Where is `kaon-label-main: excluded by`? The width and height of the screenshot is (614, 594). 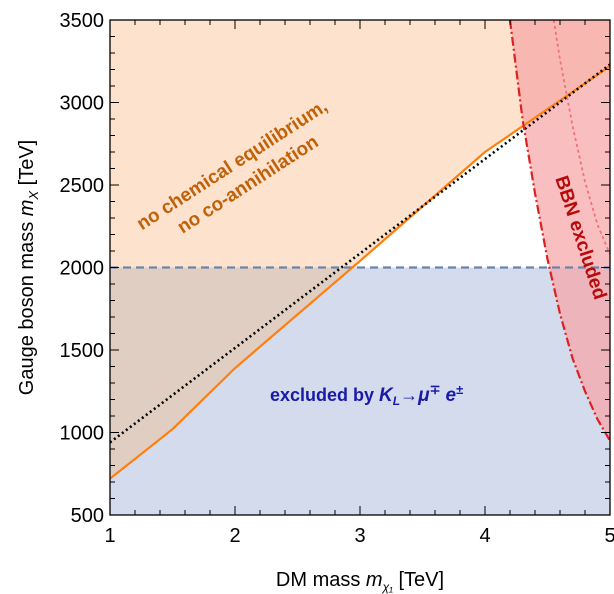 kaon-label-main: excluded by is located at coordinates (324, 395).